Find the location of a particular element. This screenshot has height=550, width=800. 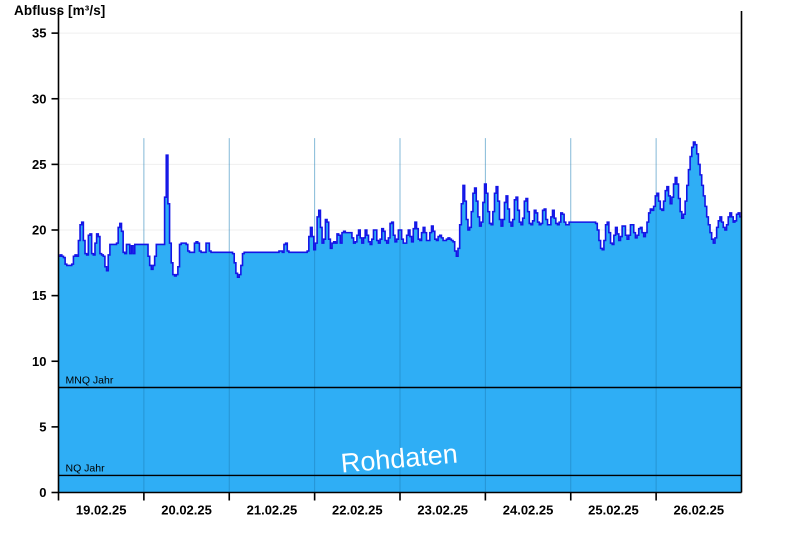

x-axis-tick-label: 19.02.25 is located at coordinates (101, 510).